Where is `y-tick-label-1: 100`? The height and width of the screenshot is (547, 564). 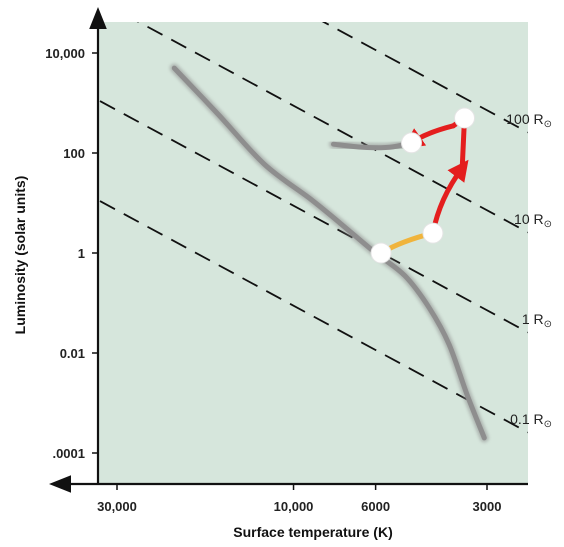
y-tick-label-1: 100 is located at coordinates (74, 153).